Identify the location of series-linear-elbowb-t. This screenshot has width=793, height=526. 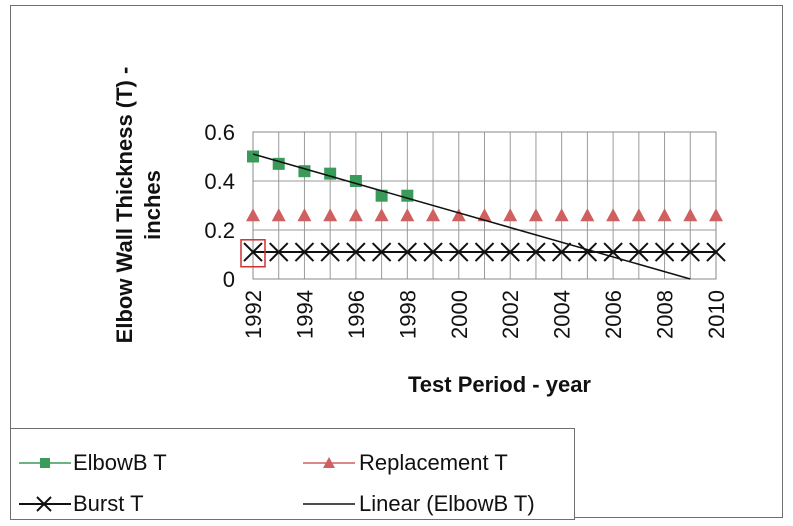
(471, 216).